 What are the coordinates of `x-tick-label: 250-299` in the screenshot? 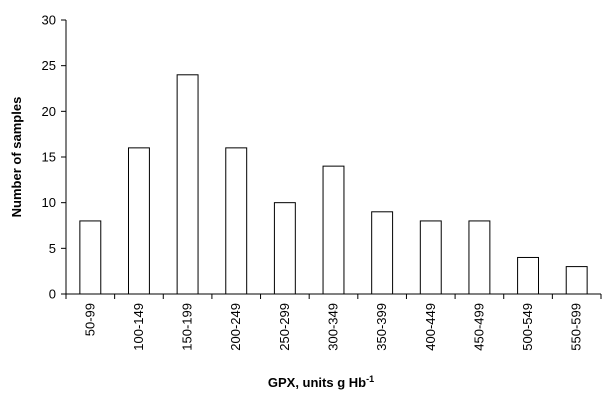 It's located at (284, 327).